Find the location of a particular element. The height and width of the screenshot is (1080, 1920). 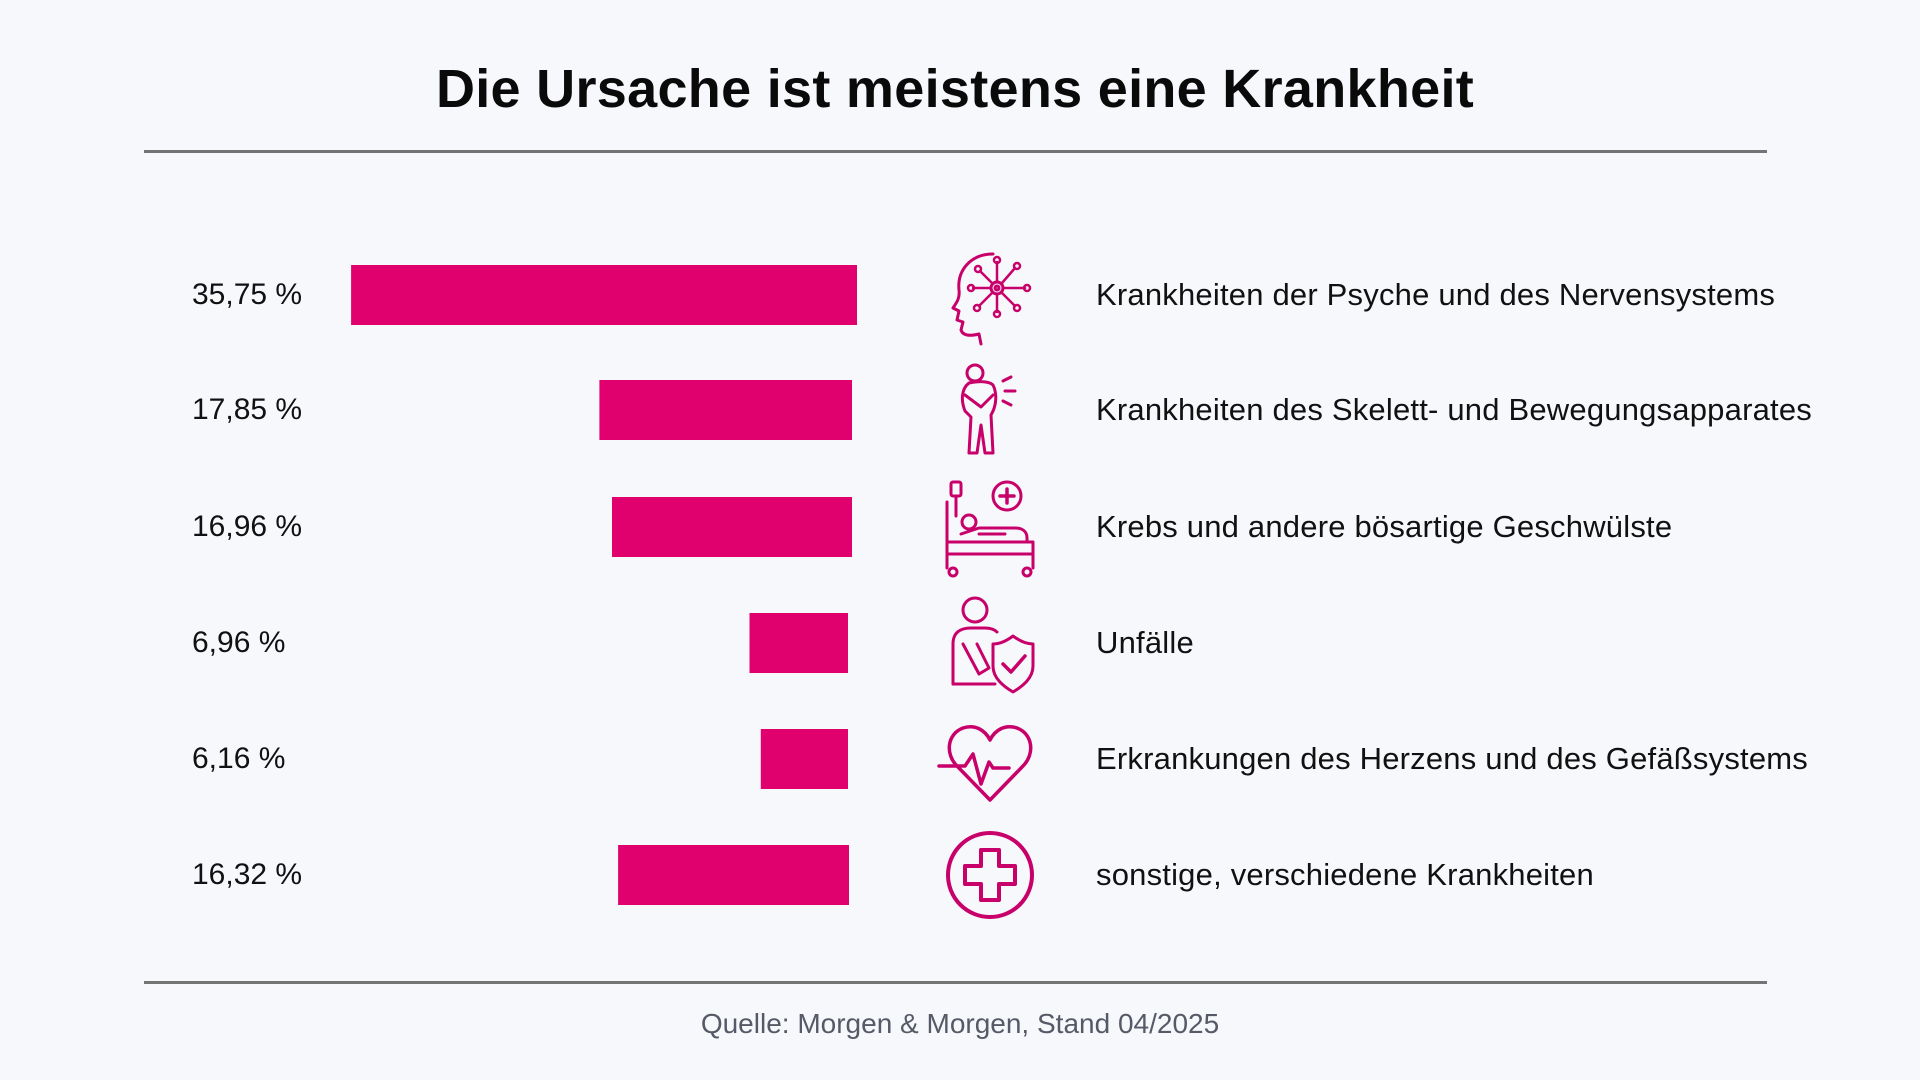

value-label: 6,96 % is located at coordinates (239, 642).